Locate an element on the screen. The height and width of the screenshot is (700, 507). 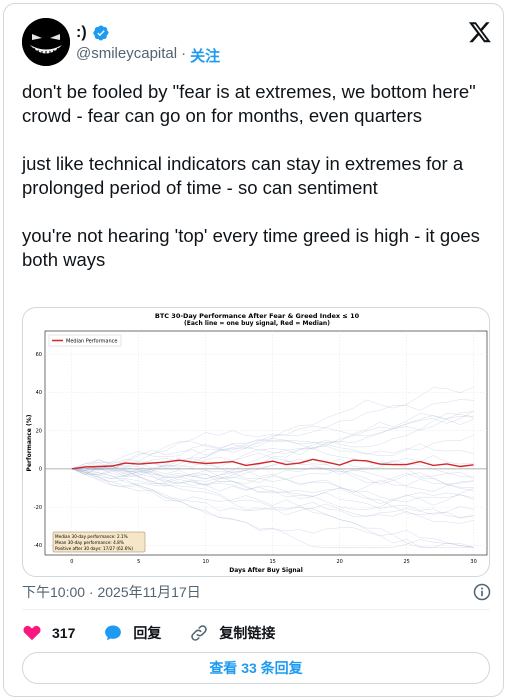
x-tick-label: 25 is located at coordinates (406, 562).